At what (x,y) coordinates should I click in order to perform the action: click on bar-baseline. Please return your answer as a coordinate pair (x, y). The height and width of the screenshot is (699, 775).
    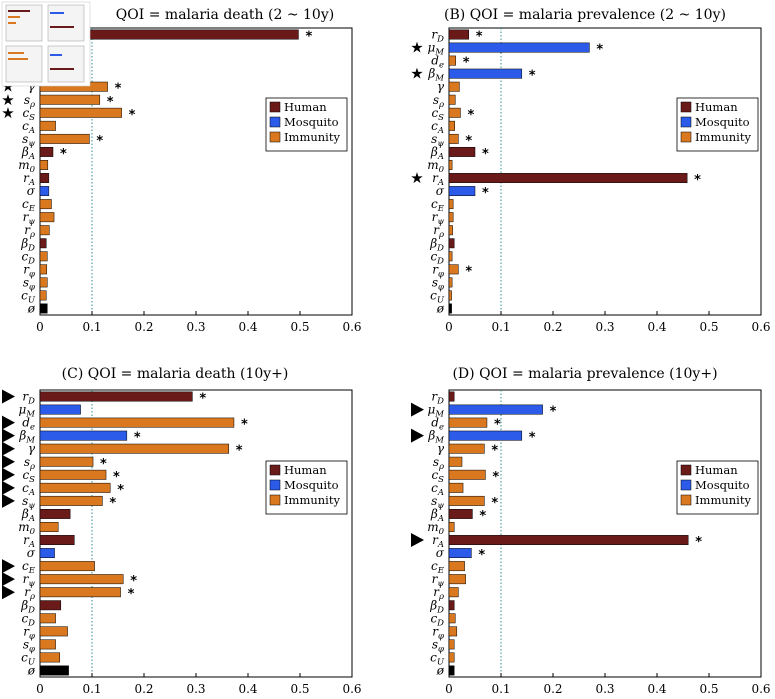
    Looking at the image, I should click on (54, 670).